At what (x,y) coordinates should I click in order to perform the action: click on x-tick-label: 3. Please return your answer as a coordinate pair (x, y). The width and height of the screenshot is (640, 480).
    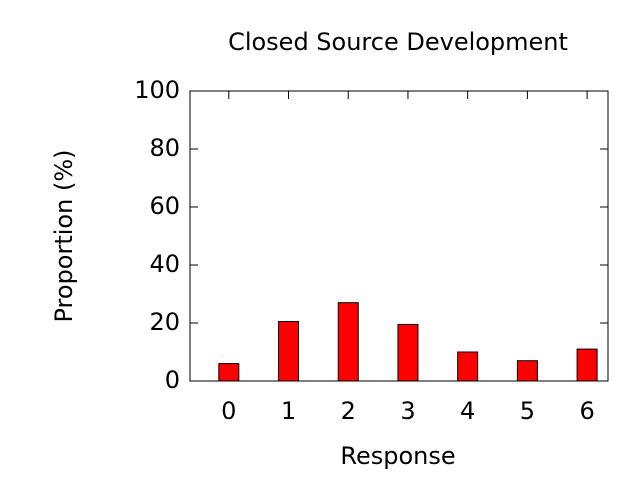
    Looking at the image, I should click on (407, 411).